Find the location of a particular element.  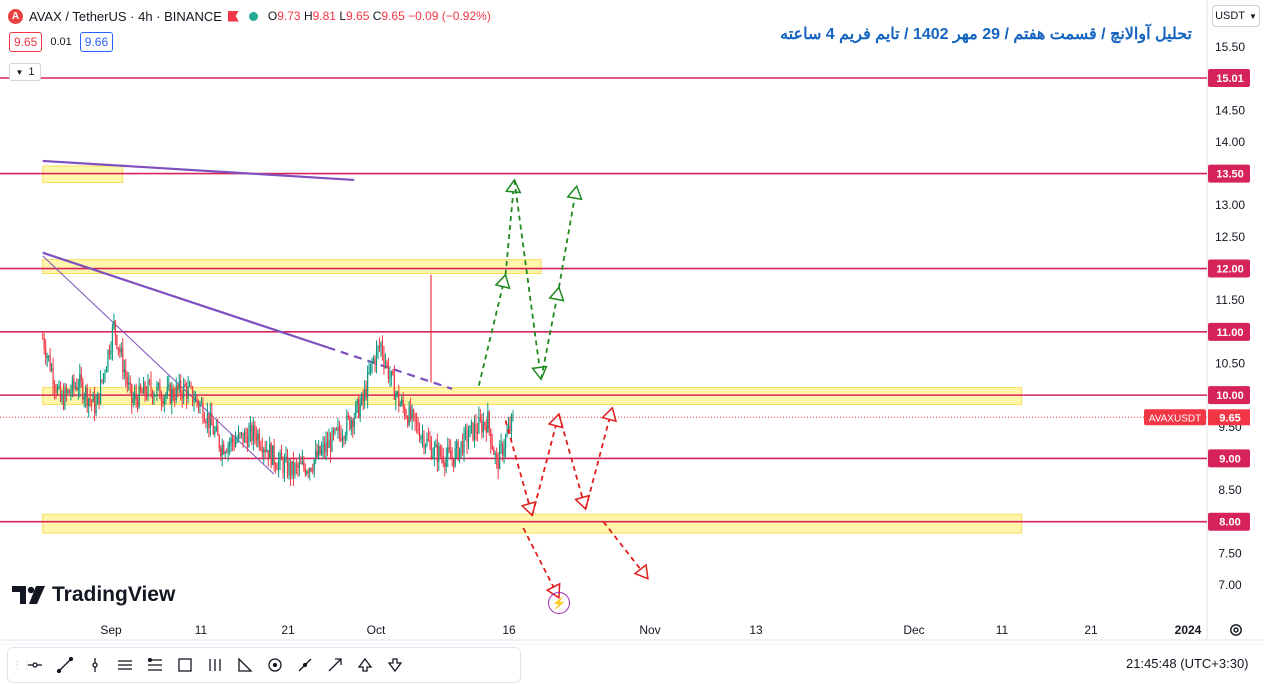

fib-retracement-icon is located at coordinates (154, 664).